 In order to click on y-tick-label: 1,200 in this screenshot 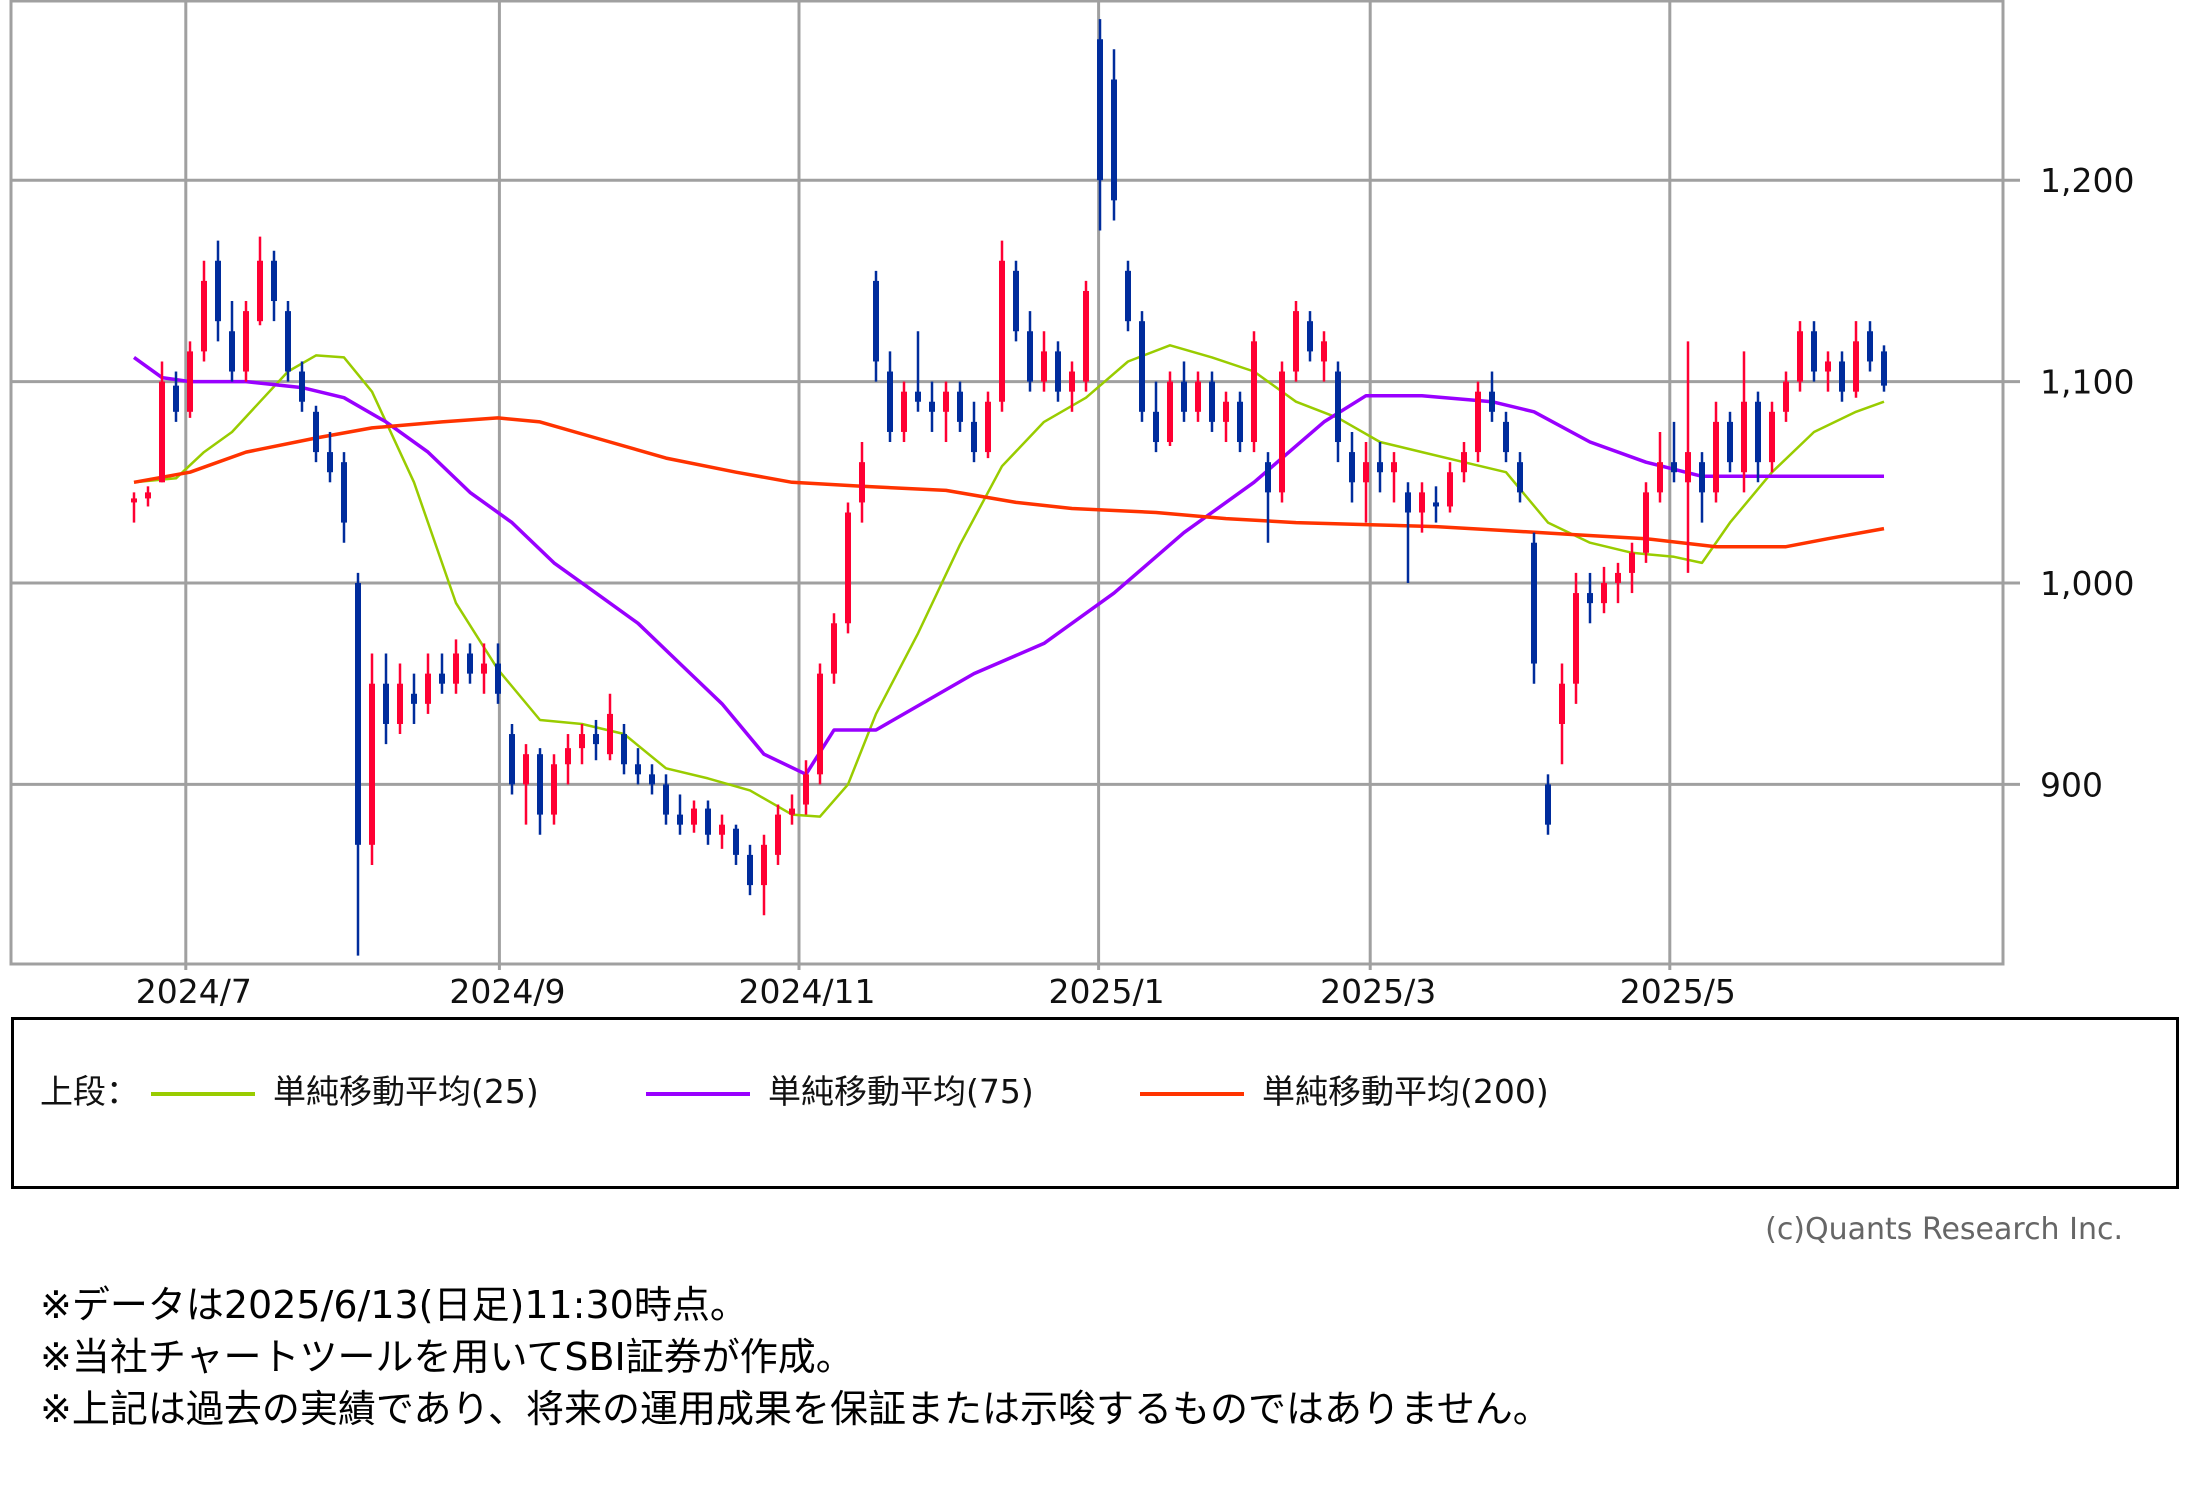, I will do `click(2087, 180)`.